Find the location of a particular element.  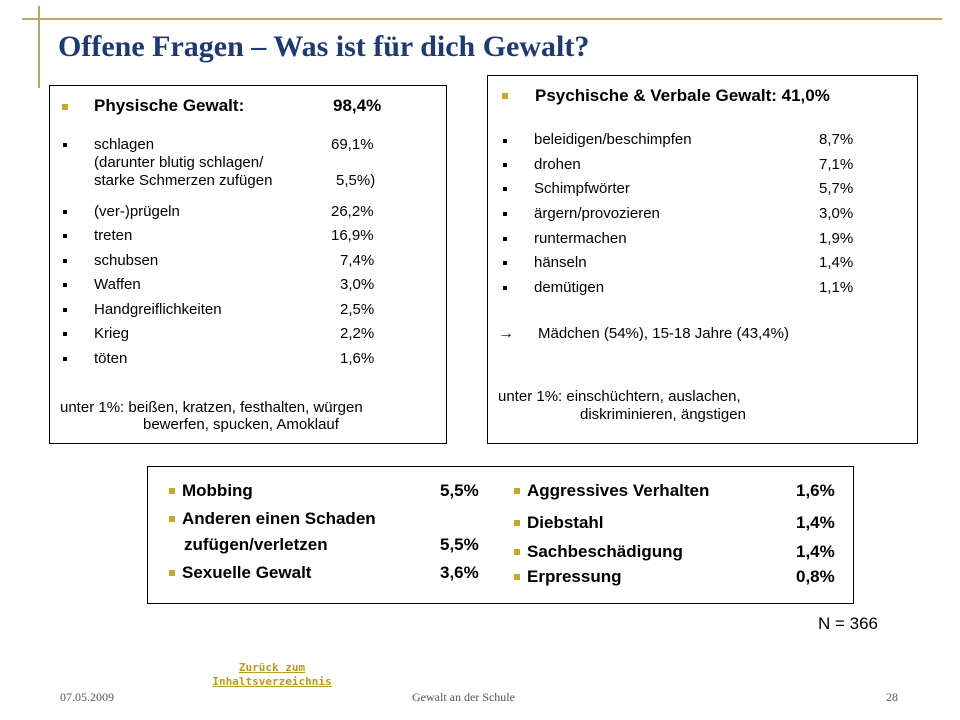

arrow-right-icon: → is located at coordinates (506, 333).